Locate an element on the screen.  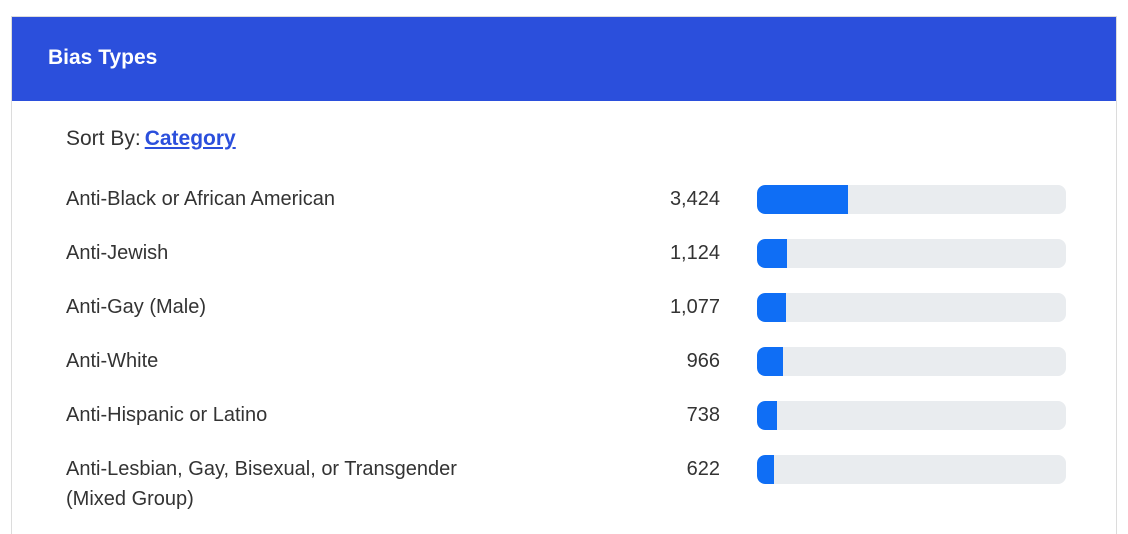
row-value: 738 is located at coordinates (703, 415).